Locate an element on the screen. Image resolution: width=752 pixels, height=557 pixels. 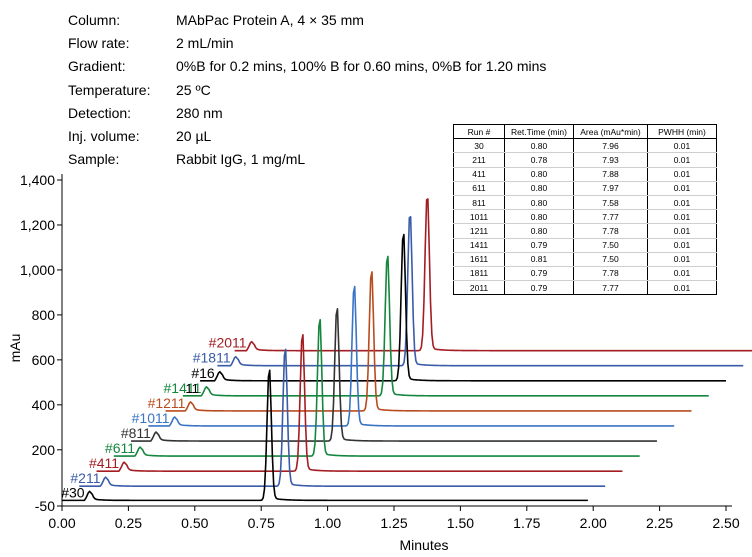
x-axis-label: Minutes is located at coordinates (423, 545).